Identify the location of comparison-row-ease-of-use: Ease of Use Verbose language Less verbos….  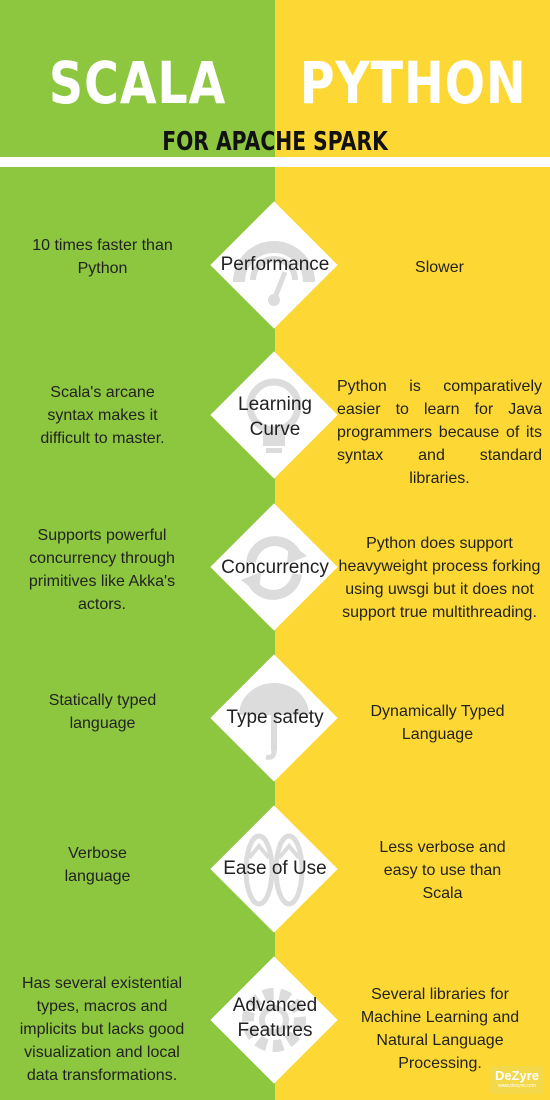
(275, 869).